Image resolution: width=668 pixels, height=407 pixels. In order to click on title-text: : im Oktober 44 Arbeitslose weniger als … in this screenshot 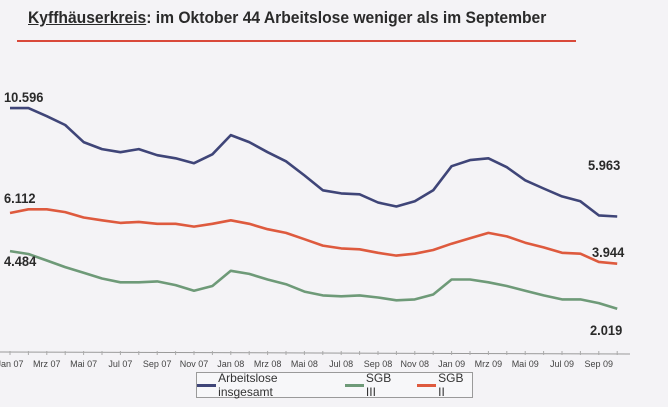, I will do `click(346, 17)`.